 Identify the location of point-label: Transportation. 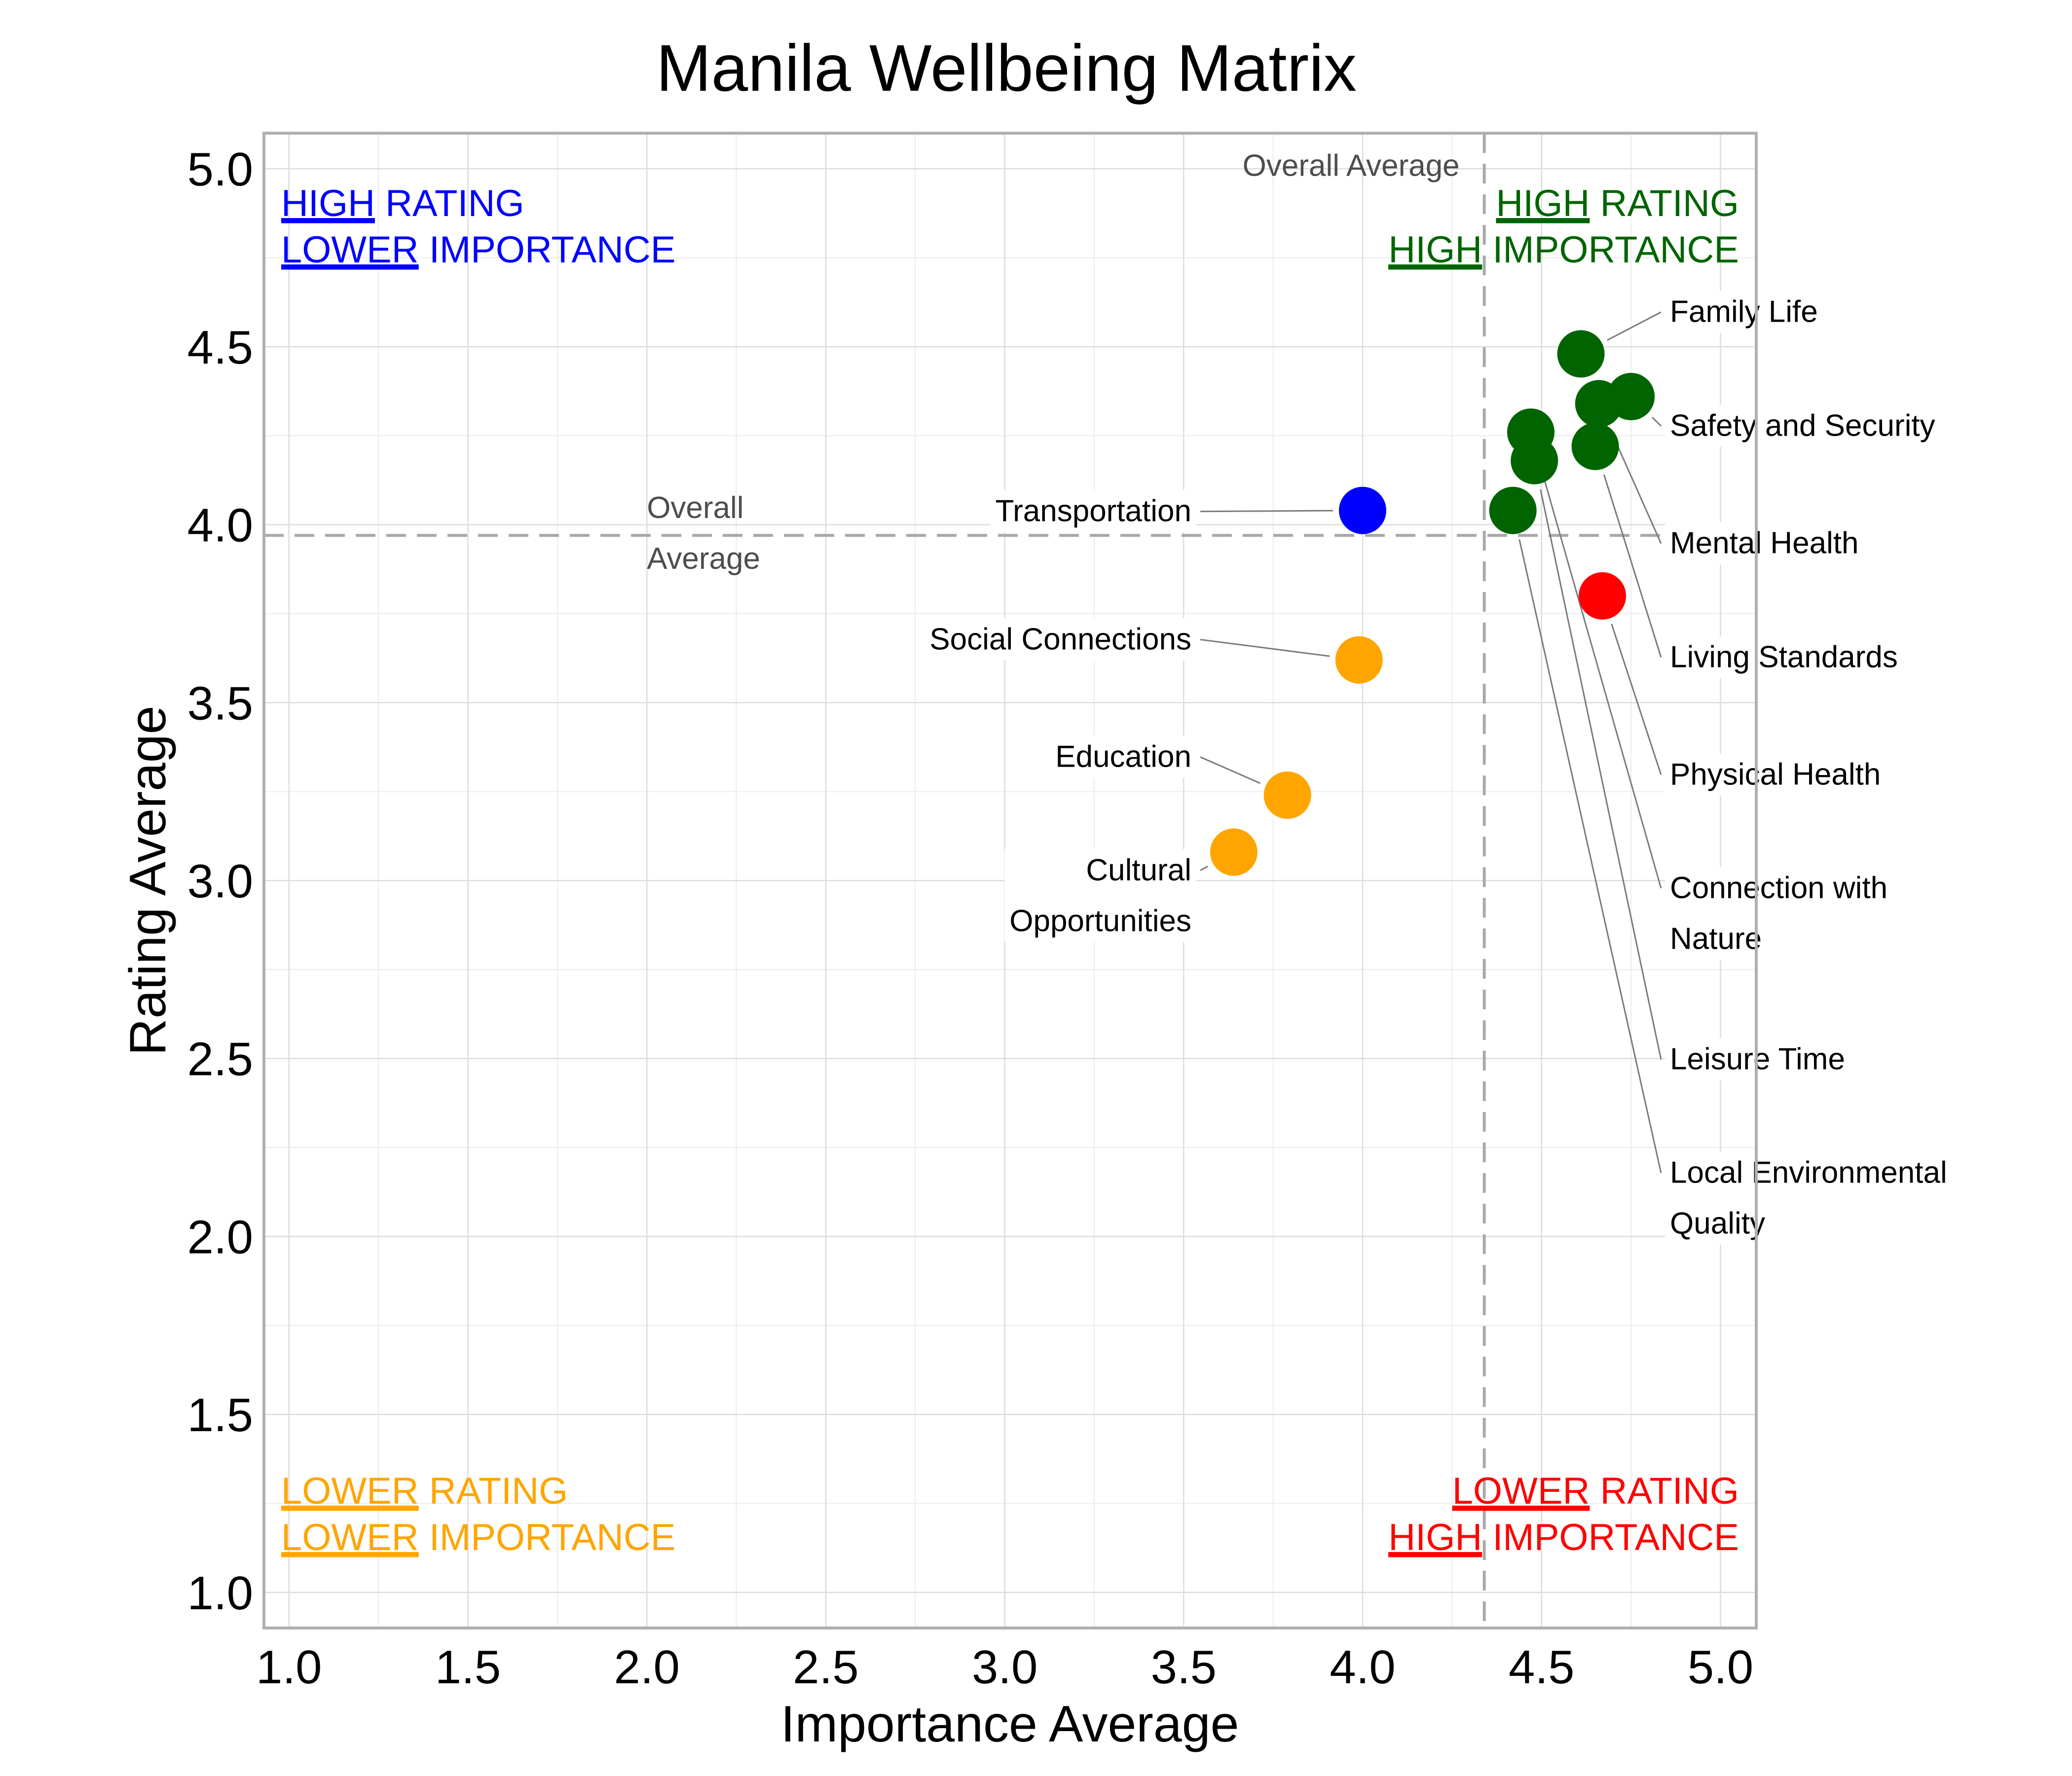
(1093, 511).